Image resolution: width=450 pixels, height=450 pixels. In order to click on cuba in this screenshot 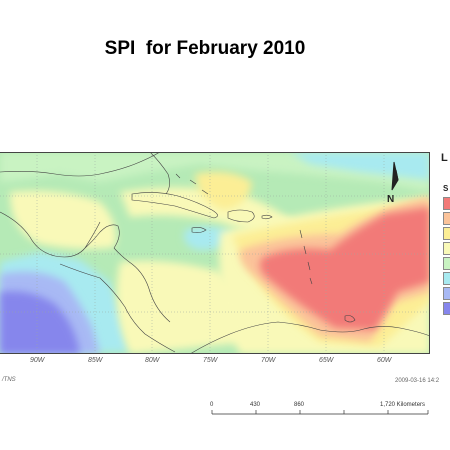, I will do `click(174, 205)`.